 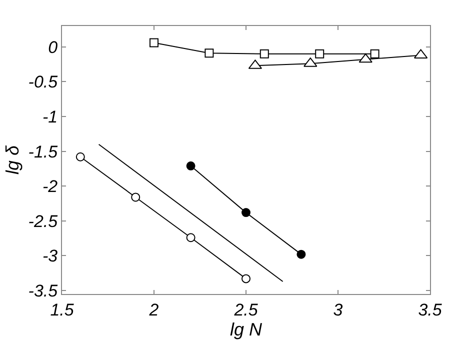 What do you see at coordinates (245, 310) in the screenshot?
I see `x-tick-label: 2.5` at bounding box center [245, 310].